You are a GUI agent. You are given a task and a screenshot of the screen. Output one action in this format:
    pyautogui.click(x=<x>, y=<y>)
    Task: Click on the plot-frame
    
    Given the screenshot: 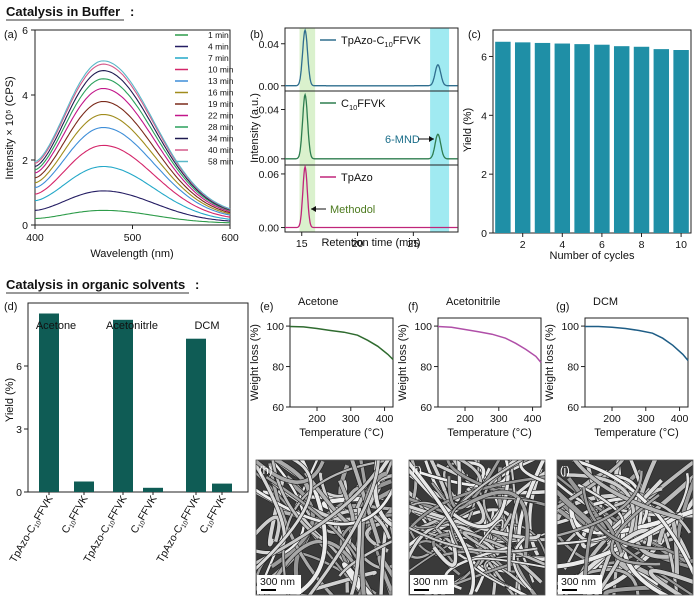 What is the action you would take?
    pyautogui.click(x=636, y=362)
    